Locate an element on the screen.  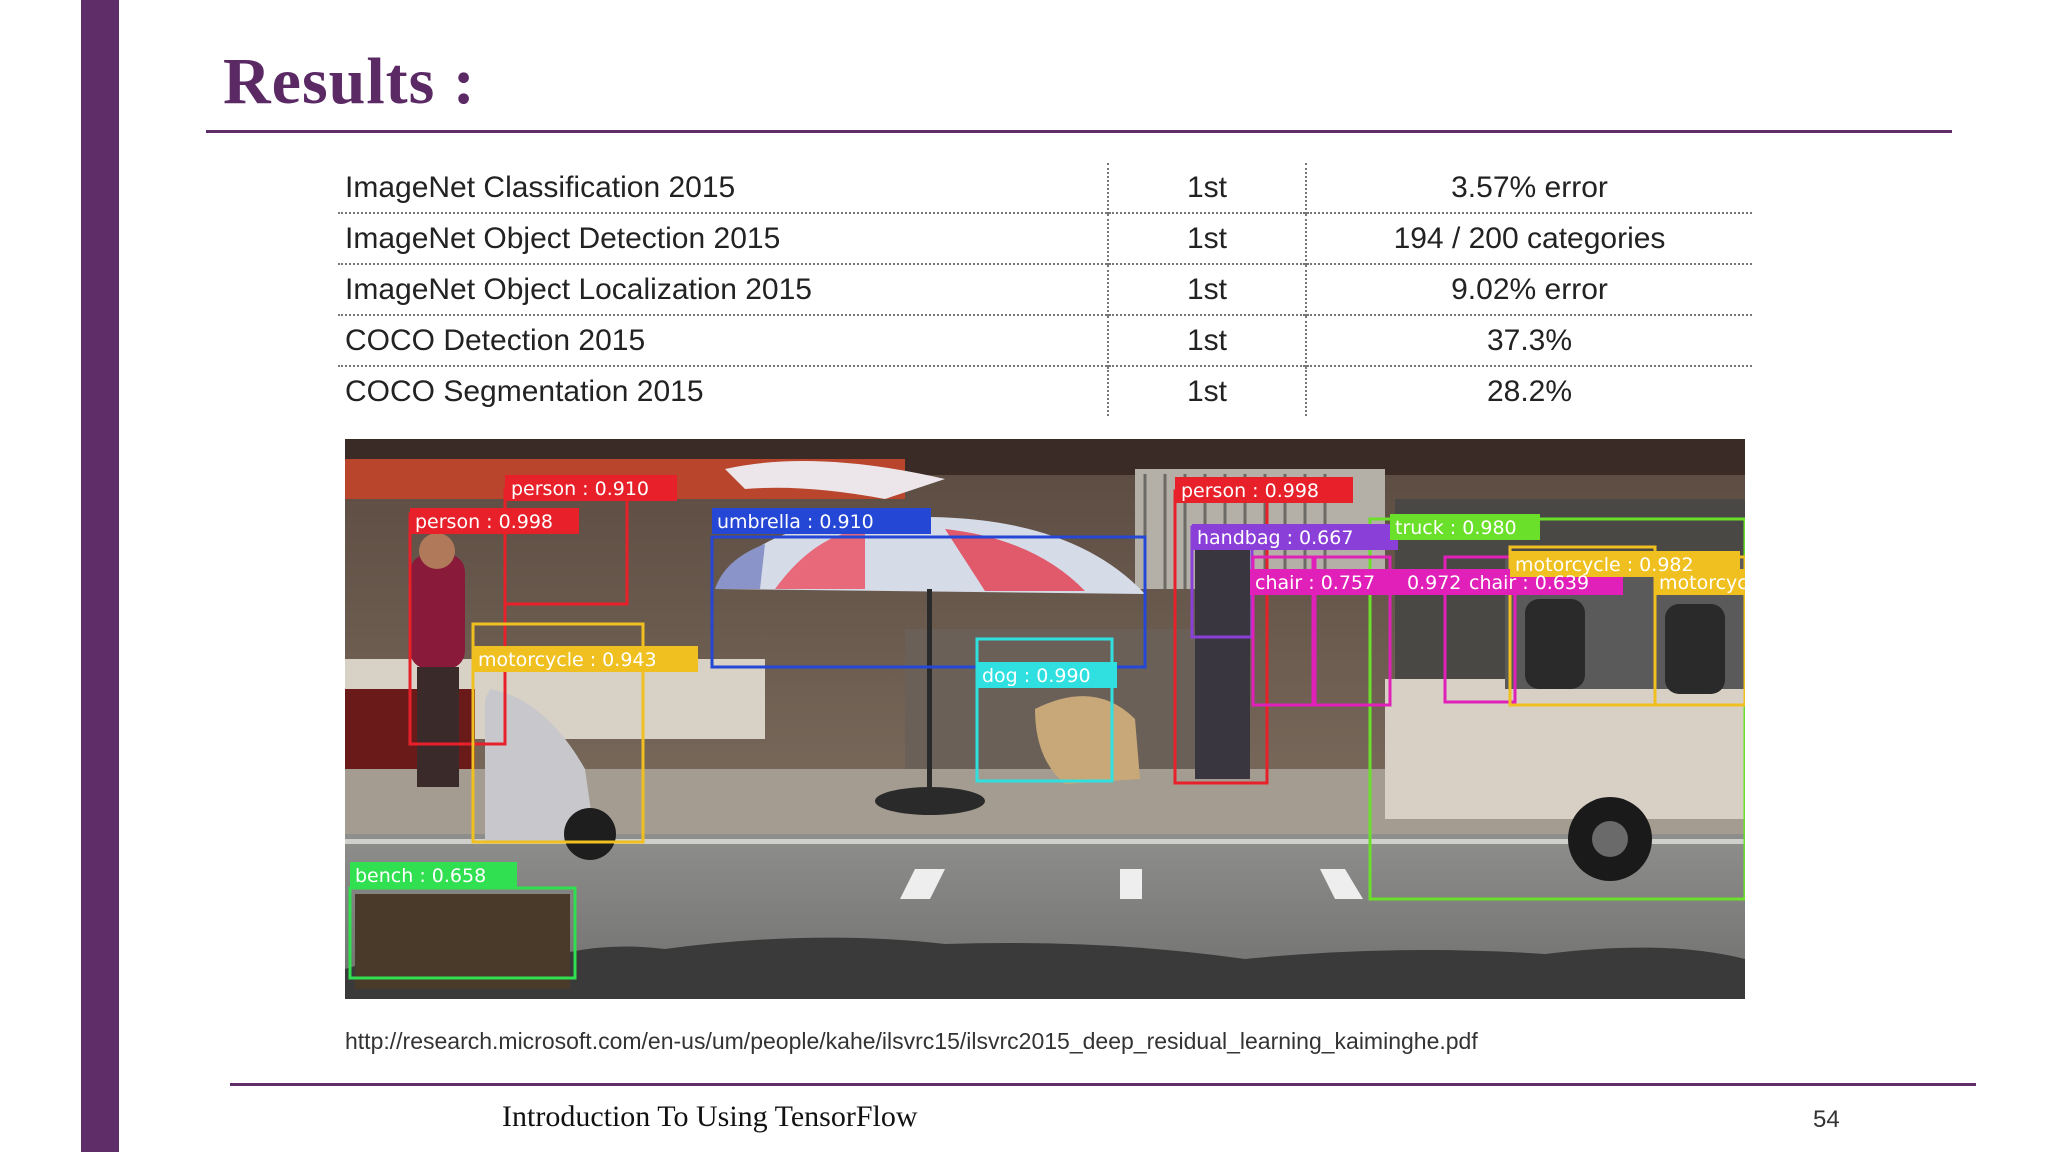
result-cell: 3.57% error is located at coordinates (1528, 188).